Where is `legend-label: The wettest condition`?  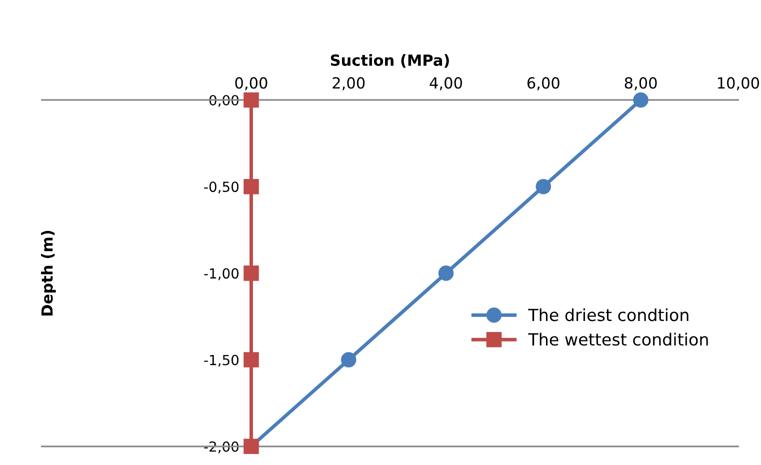 legend-label: The wettest condition is located at coordinates (618, 339).